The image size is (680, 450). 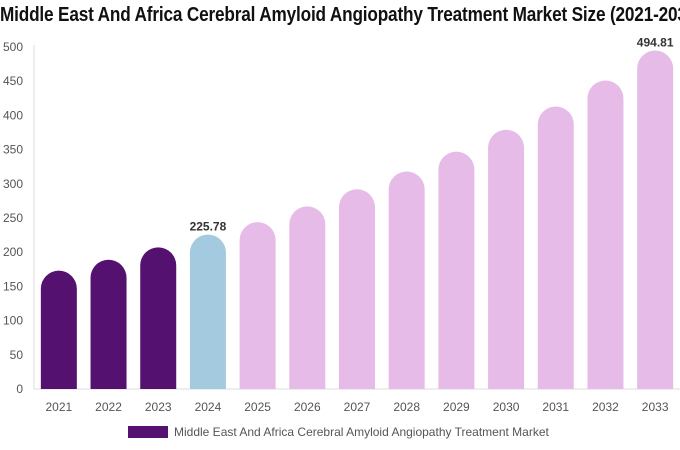 What do you see at coordinates (13, 115) in the screenshot?
I see `y-tick-label: 400` at bounding box center [13, 115].